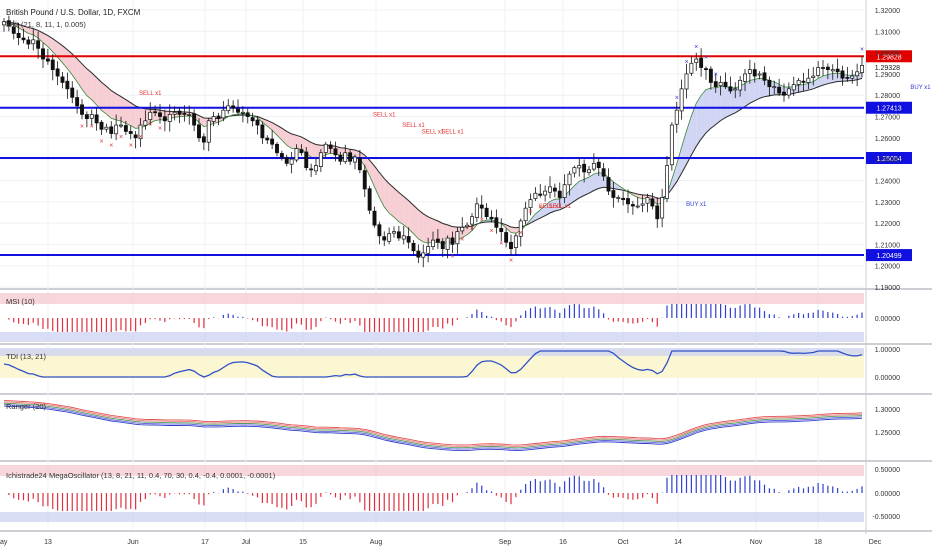  Describe the element at coordinates (887, 319) in the screenshot. I see `msi-tick-label: 0.00000` at that location.